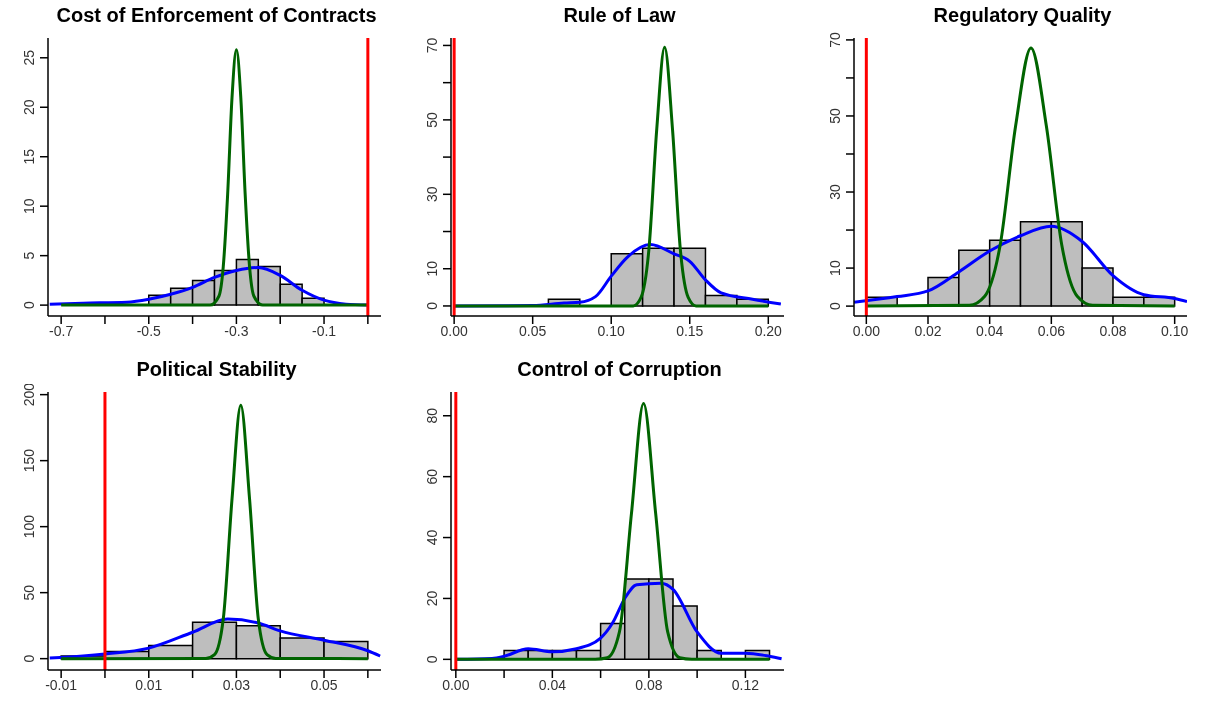 The image size is (1211, 708). Describe the element at coordinates (1022, 15) in the screenshot. I see `chart-title: Regulatory Quality` at that location.